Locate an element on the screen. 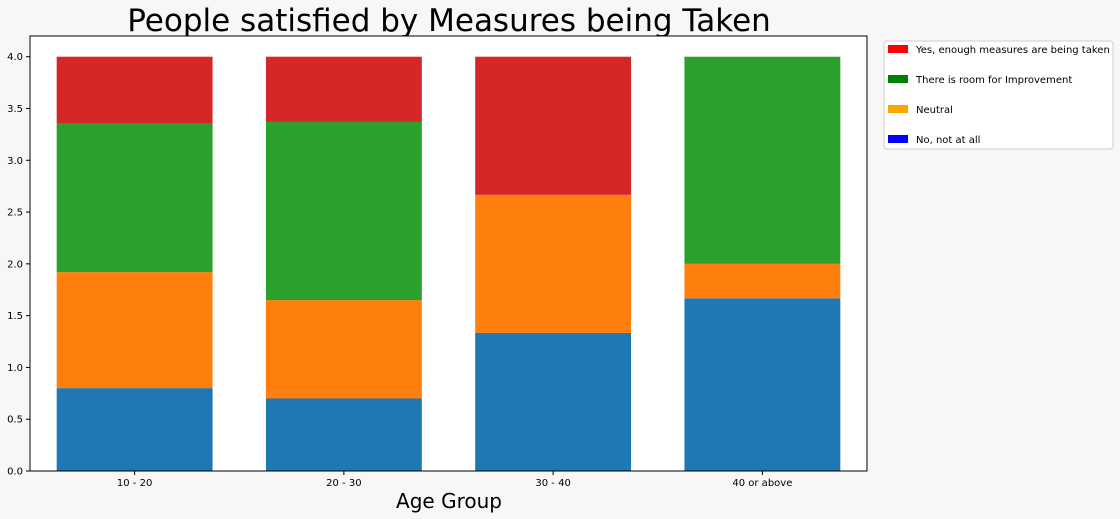 The image size is (1120, 519). y-tick-label: 2.0 is located at coordinates (15, 264).